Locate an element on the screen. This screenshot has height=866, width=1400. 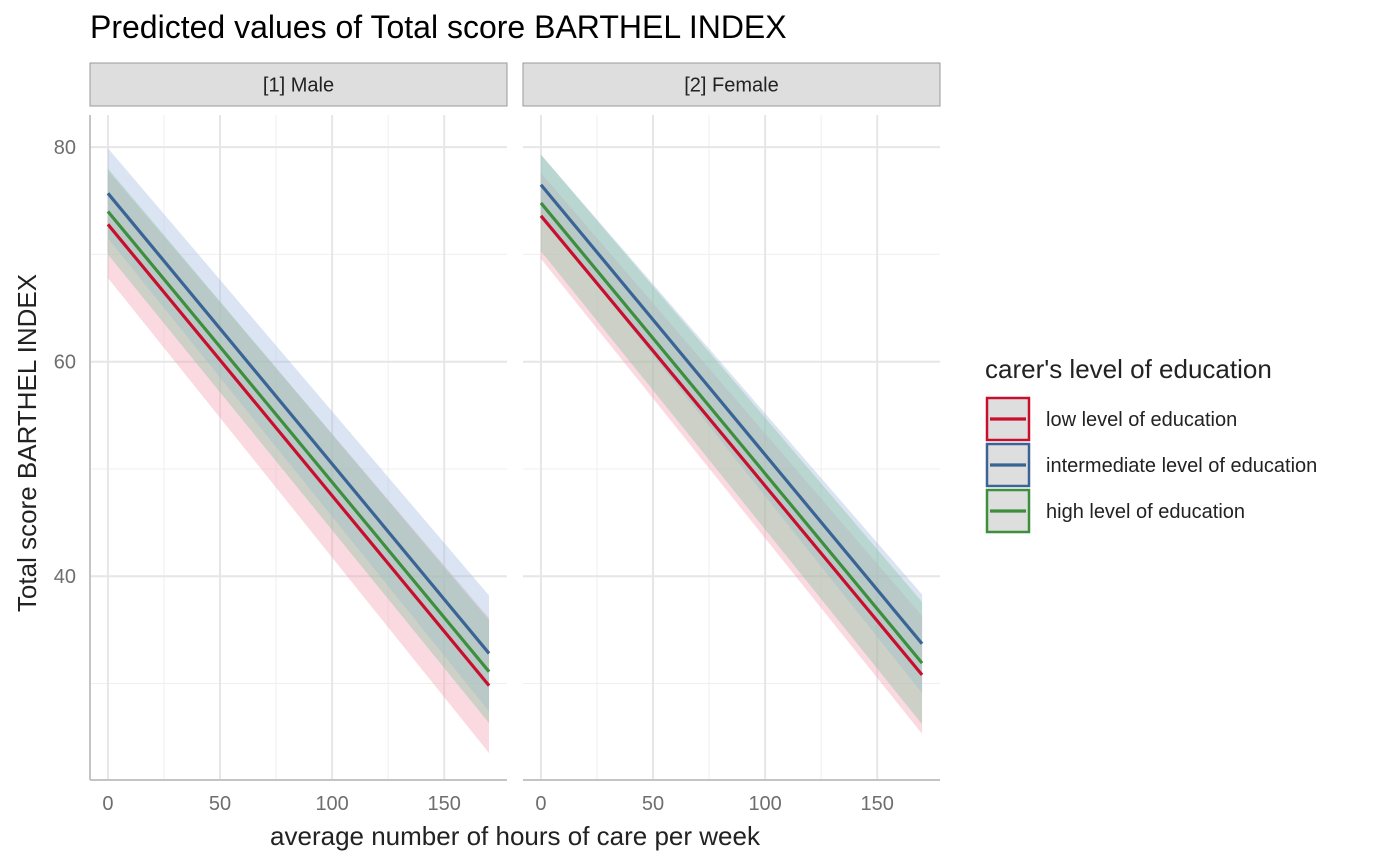
legend-title: carer's level of education is located at coordinates (1128, 369).